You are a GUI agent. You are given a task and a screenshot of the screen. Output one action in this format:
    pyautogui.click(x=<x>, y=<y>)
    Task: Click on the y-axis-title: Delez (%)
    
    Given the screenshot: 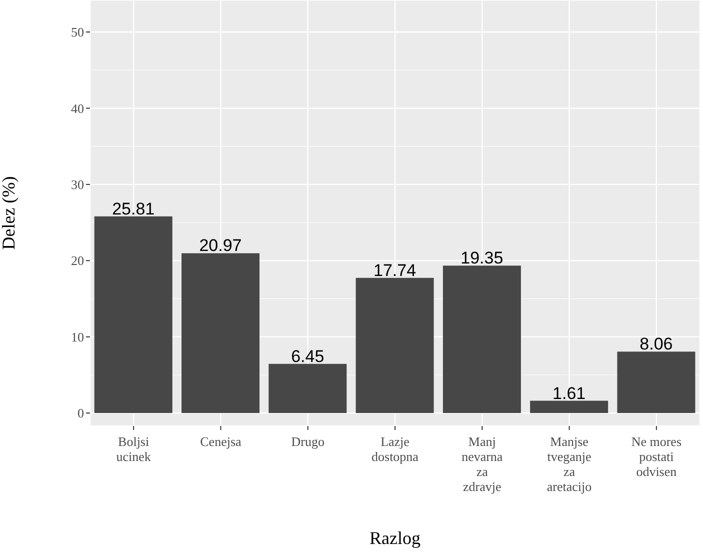 What is the action you would take?
    pyautogui.click(x=9, y=213)
    